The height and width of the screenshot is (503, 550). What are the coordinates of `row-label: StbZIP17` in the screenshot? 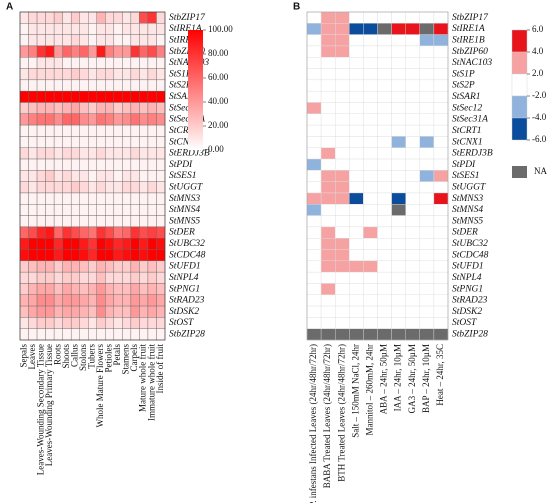 It's located at (470, 18).